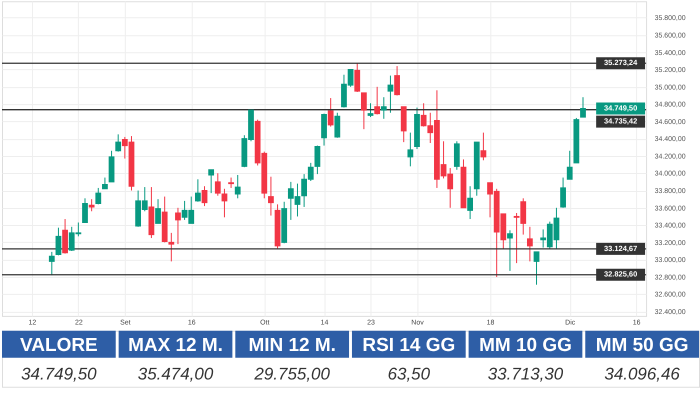 The image size is (700, 400). What do you see at coordinates (59, 345) in the screenshot?
I see `category-label: VALORE` at bounding box center [59, 345].